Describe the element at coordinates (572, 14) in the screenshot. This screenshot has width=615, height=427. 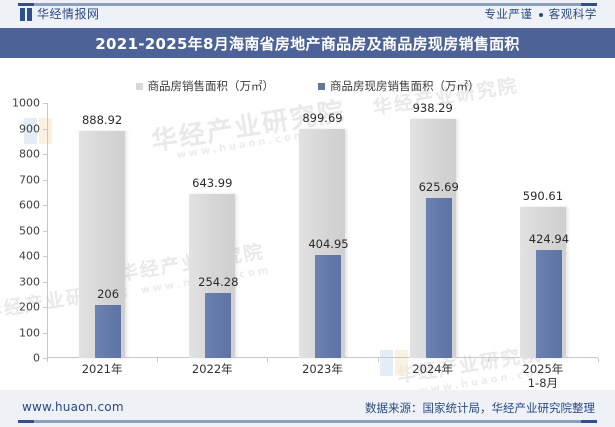
I see `tagline-right-text: 客观科学` at that location.